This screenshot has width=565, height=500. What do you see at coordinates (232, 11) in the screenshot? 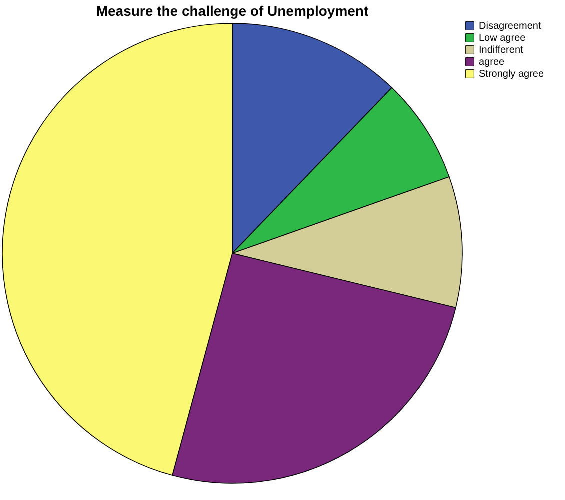
I see `chart-title: Measure the challenge of Unemployment` at bounding box center [232, 11].